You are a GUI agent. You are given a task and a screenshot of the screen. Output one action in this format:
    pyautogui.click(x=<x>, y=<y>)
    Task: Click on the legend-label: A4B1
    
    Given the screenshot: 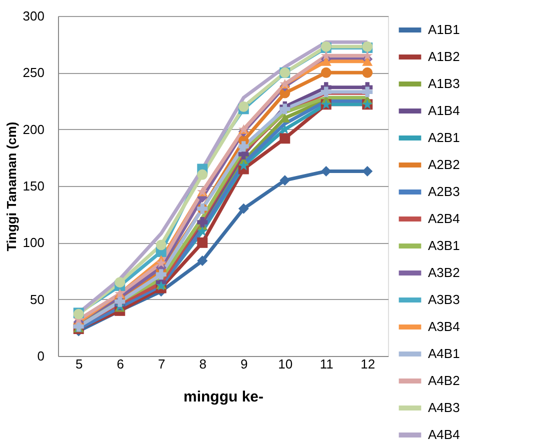 What is the action you would take?
    pyautogui.click(x=444, y=353)
    